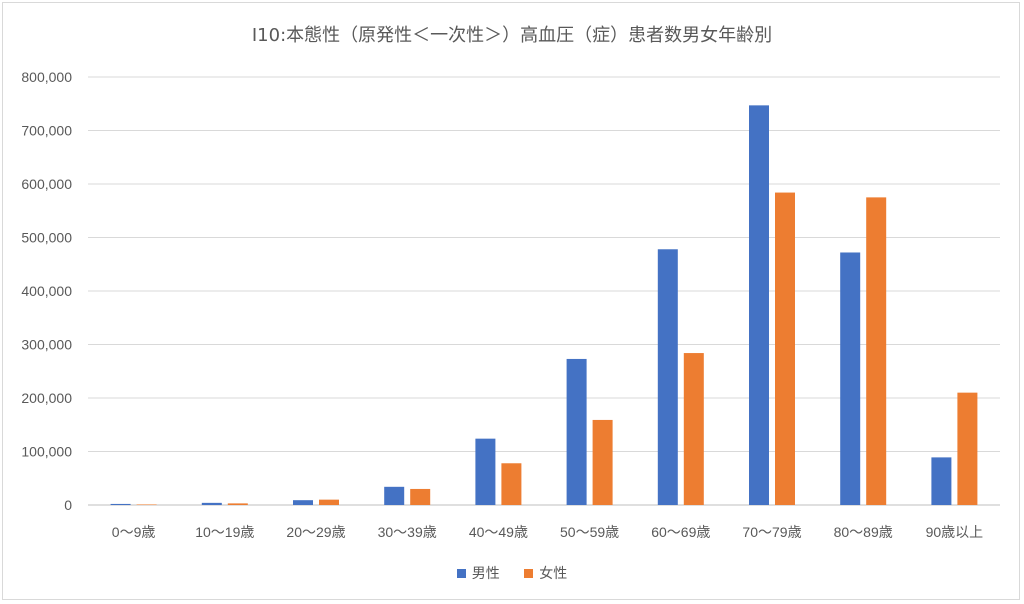 Image resolution: width=1024 pixels, height=604 pixels. I want to click on legend-label-male: 男性, so click(485, 574).